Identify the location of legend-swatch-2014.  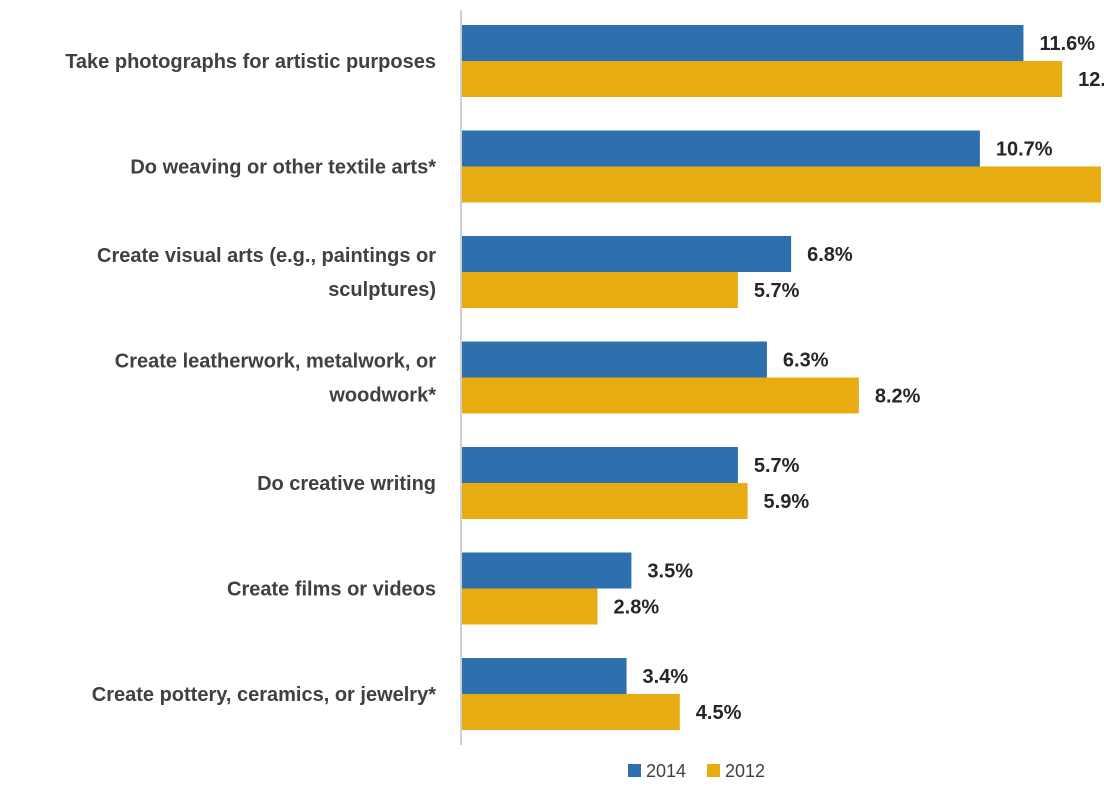
(634, 770).